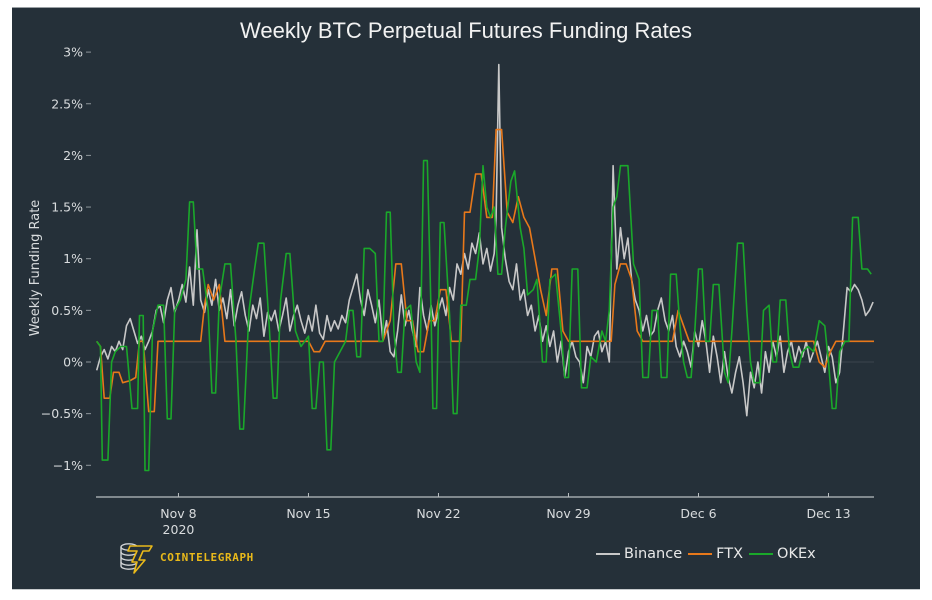 Image resolution: width=932 pixels, height=600 pixels. What do you see at coordinates (828, 513) in the screenshot?
I see `x-tick-label: Dec 13` at bounding box center [828, 513].